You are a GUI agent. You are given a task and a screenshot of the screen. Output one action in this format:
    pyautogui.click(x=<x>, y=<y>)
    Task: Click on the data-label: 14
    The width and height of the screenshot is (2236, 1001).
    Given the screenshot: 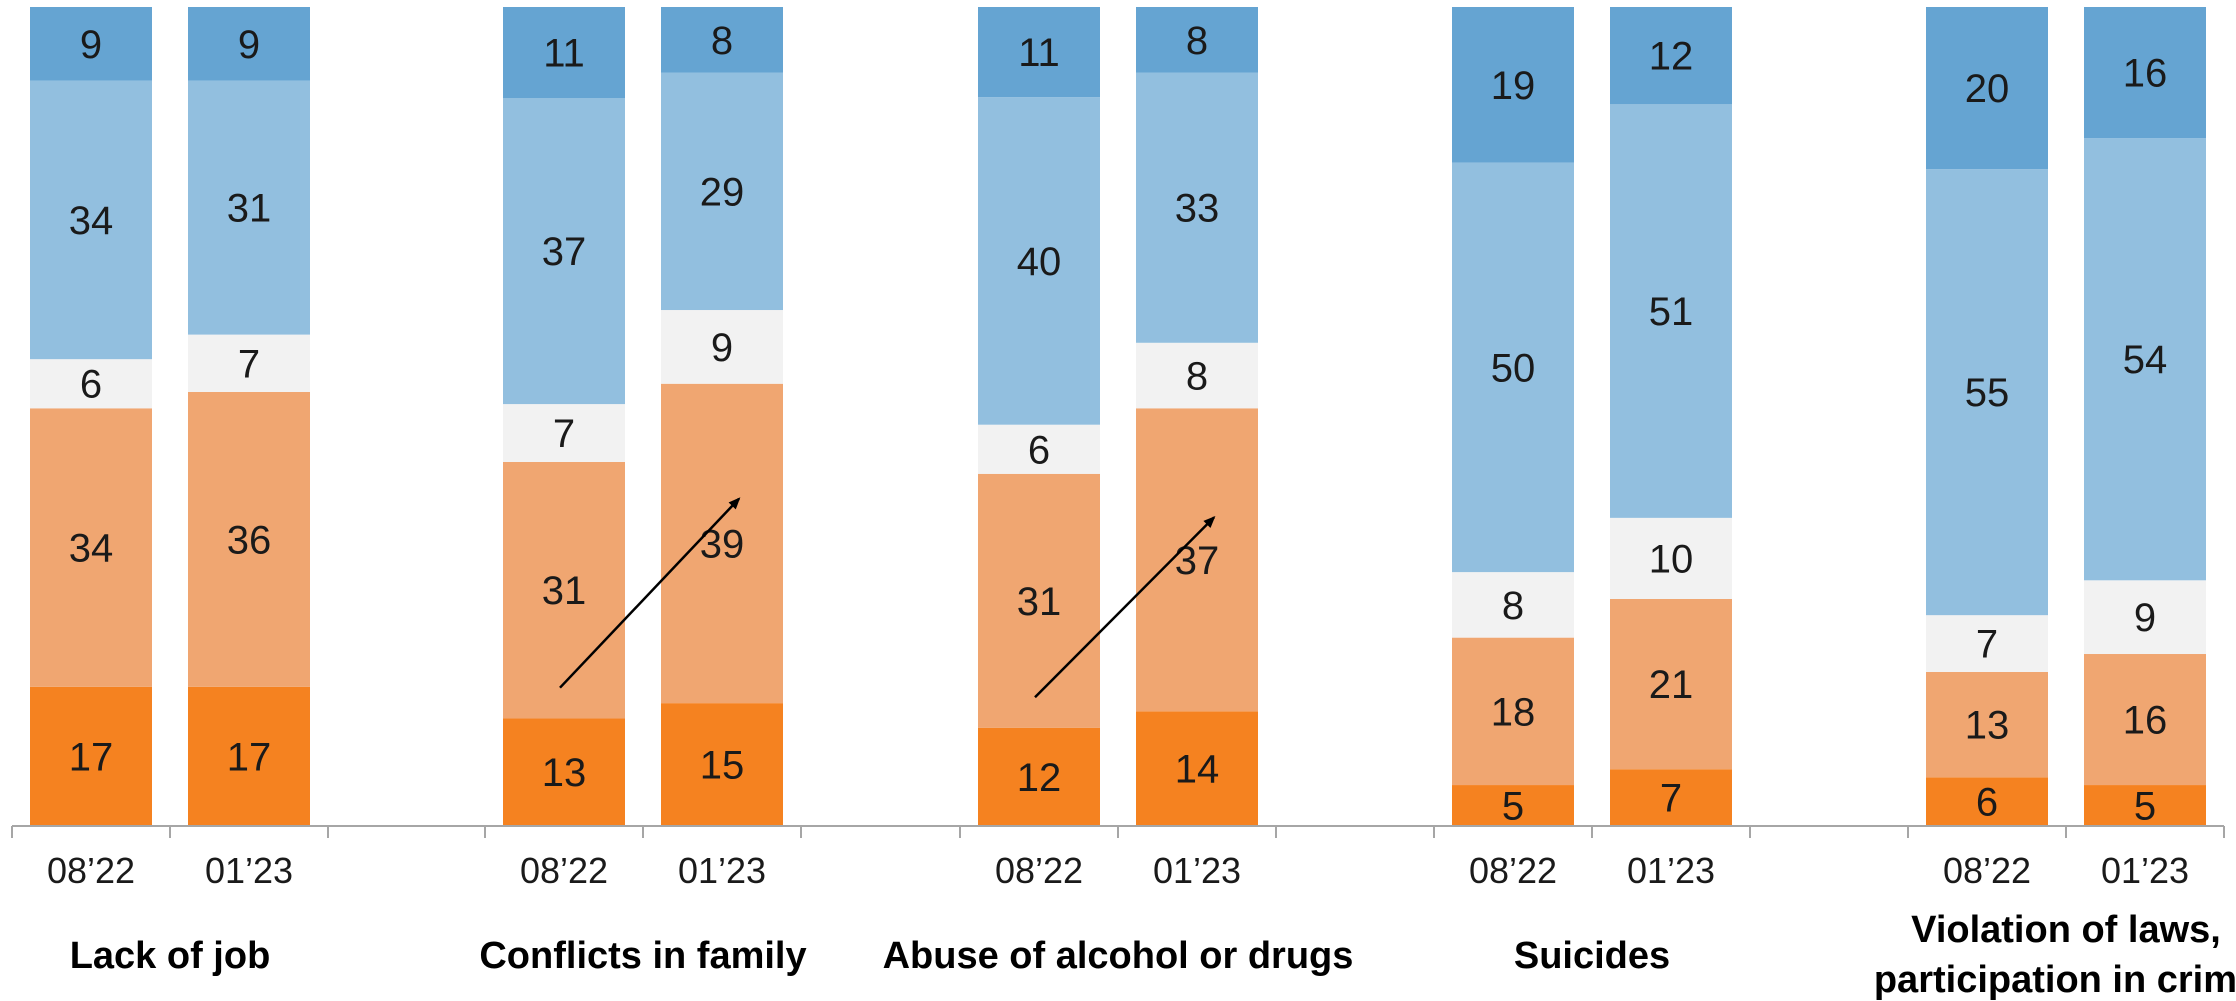 What is the action you would take?
    pyautogui.click(x=1197, y=770)
    